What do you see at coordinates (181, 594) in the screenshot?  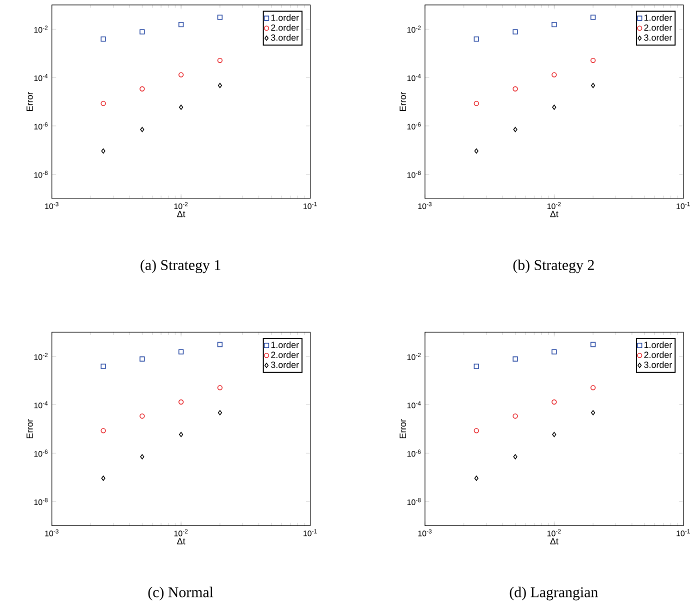 I see `text: (c) Normal` at bounding box center [181, 594].